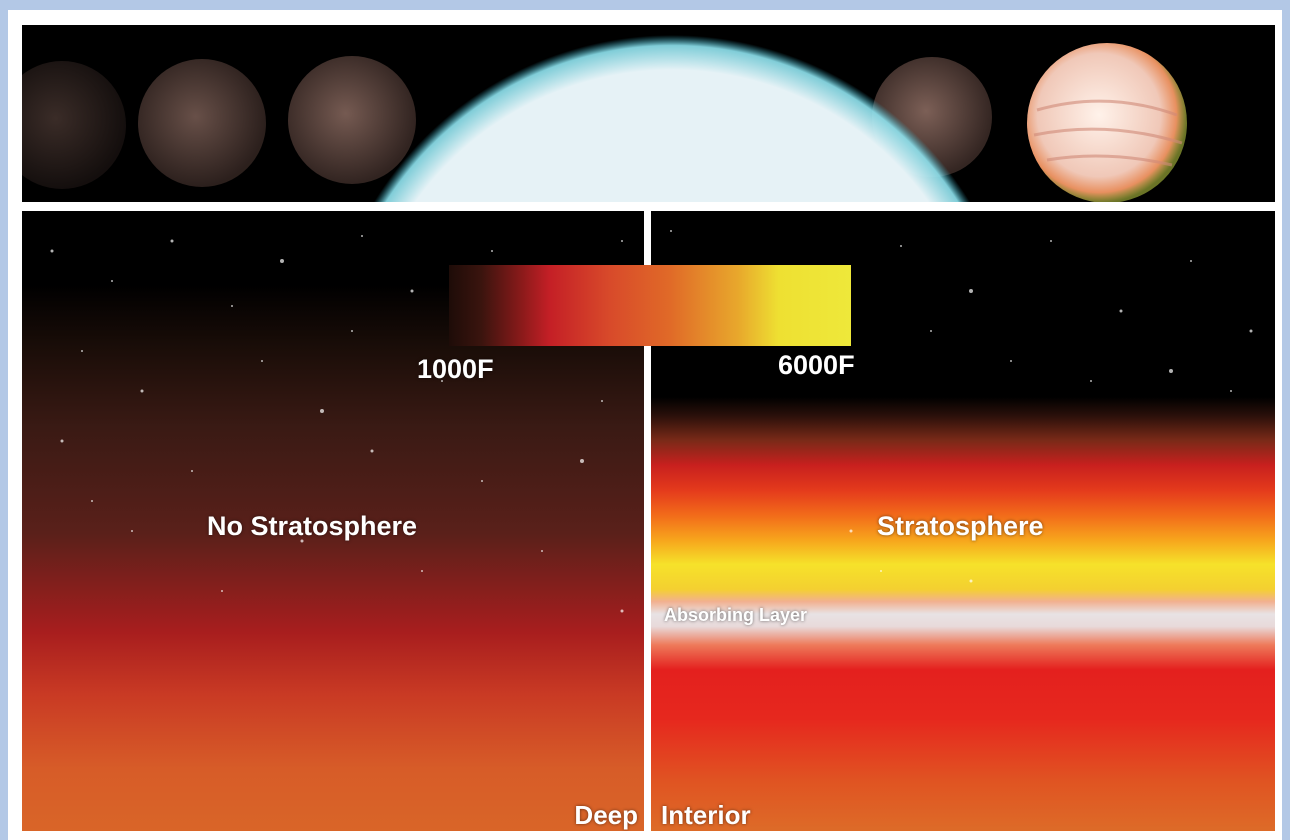 The image size is (1290, 840). I want to click on absorbing-layer-label: Absorbing Layer, so click(736, 615).